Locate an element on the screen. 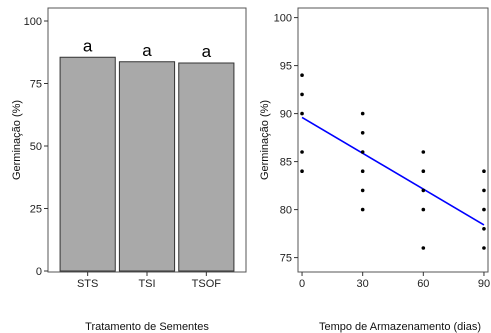 Image resolution: width=491 pixels, height=333 pixels. scatter-chart-y-axis: 75 80 85 90 95 100 is located at coordinates (286, 139).